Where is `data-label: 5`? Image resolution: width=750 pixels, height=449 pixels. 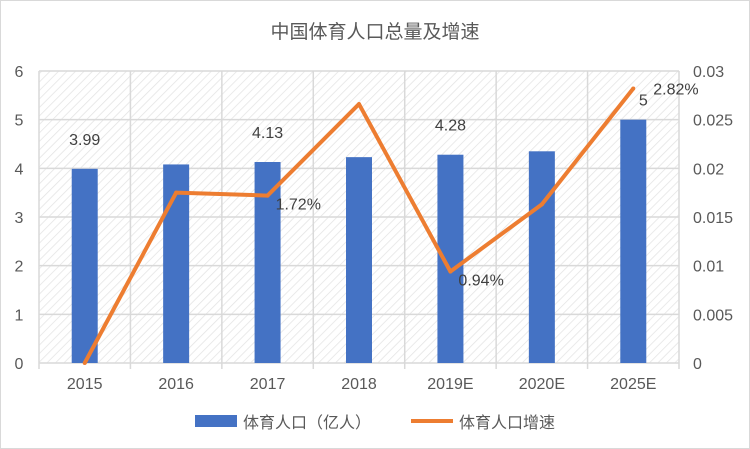 data-label: 5 is located at coordinates (643, 101).